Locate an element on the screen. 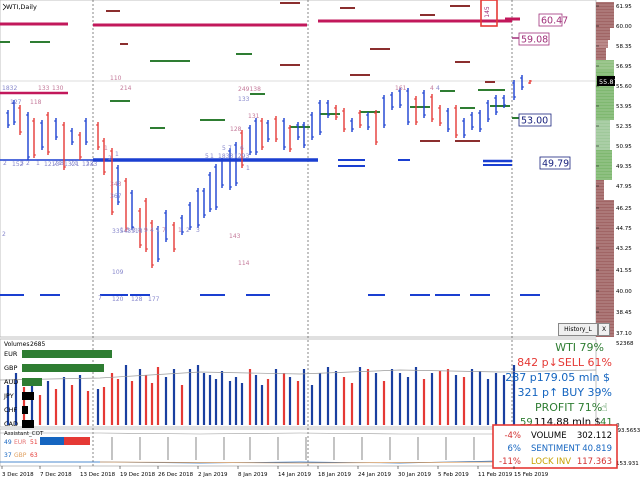  level-label: 59.08 is located at coordinates (534, 40).